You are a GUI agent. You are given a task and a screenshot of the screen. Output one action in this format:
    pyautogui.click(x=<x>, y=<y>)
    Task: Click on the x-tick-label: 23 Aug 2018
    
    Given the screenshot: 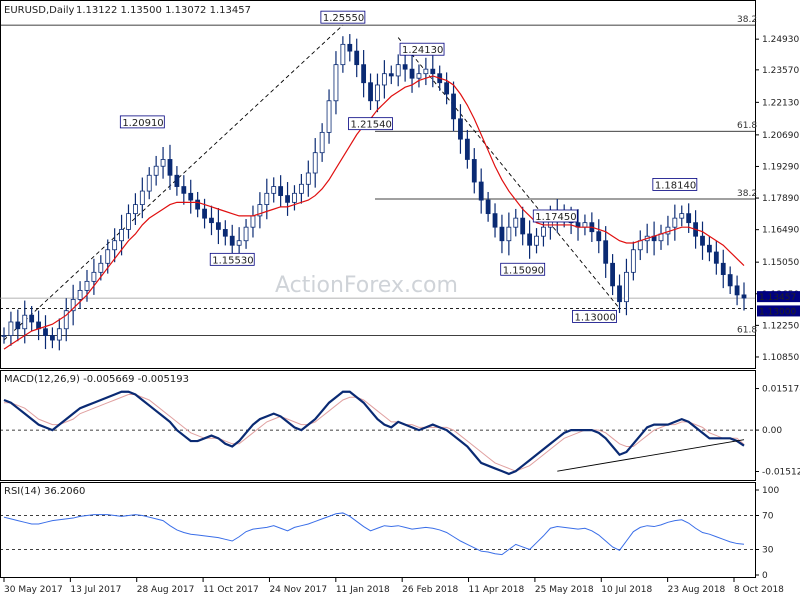 What is the action you would take?
    pyautogui.click(x=697, y=590)
    